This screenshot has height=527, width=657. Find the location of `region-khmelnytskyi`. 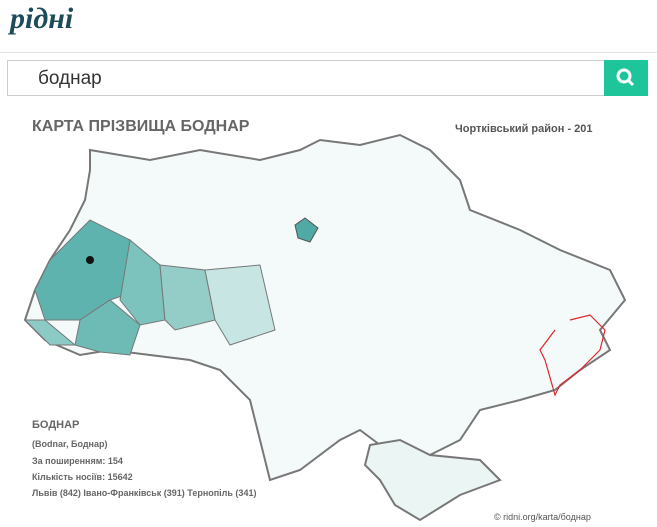

region-khmelnytskyi is located at coordinates (187, 297).